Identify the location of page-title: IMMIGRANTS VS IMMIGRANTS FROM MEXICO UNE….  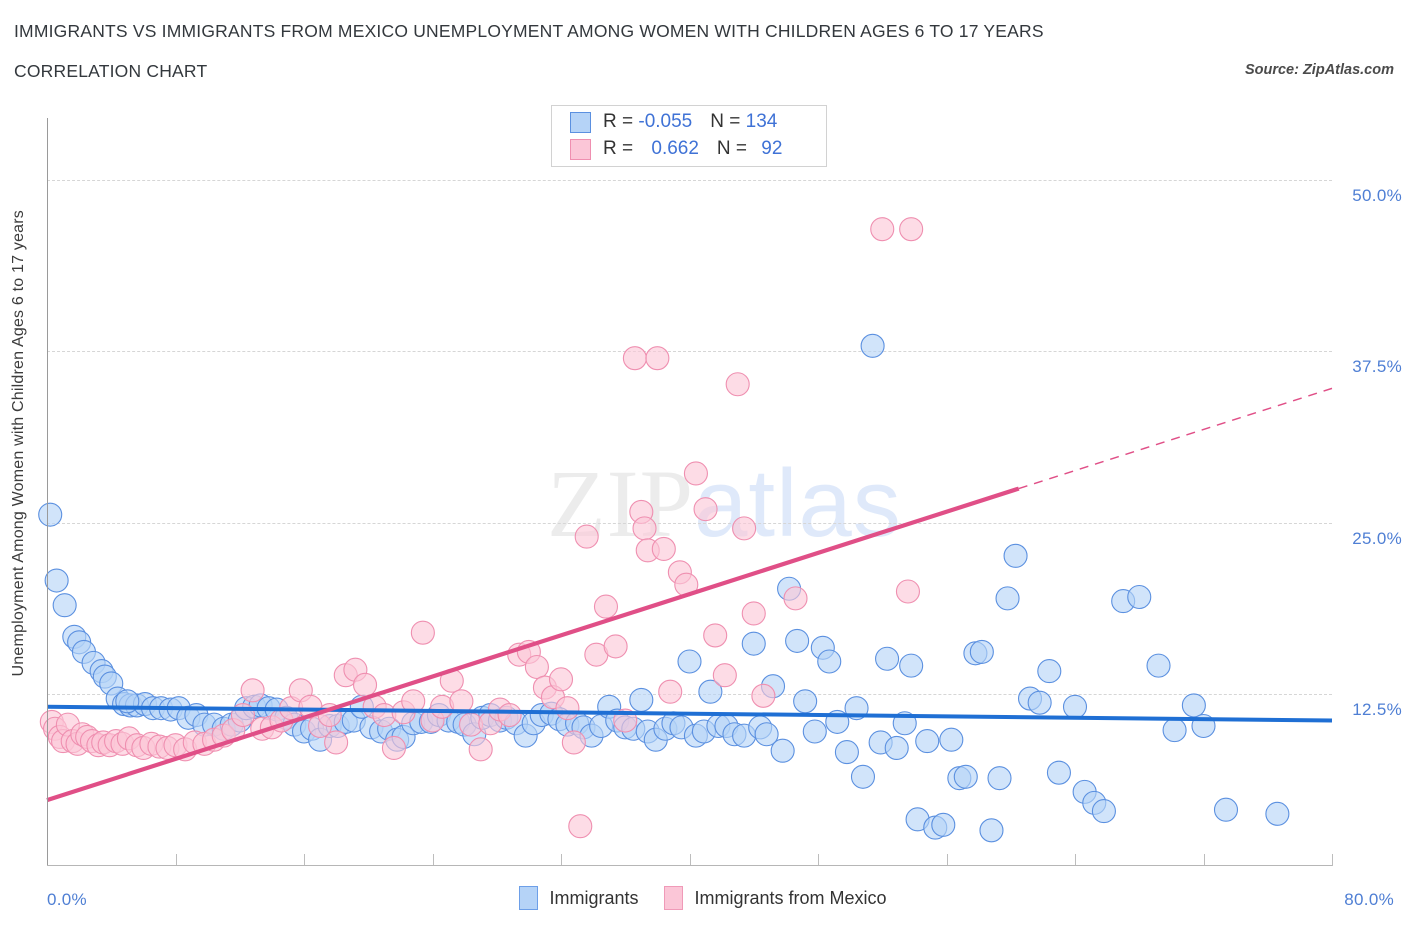
(529, 31).